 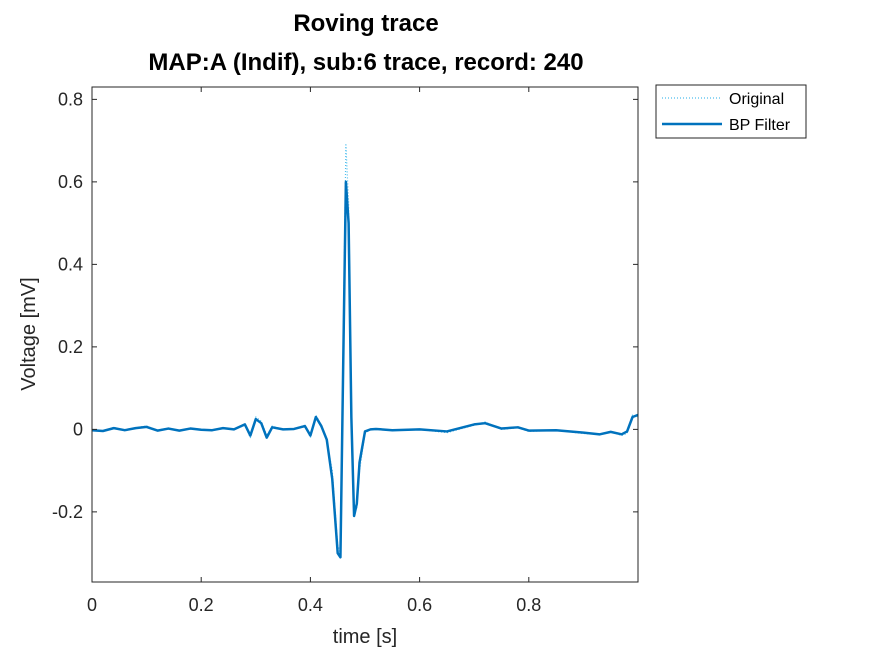 I want to click on legend-label-original: Original, so click(x=756, y=99).